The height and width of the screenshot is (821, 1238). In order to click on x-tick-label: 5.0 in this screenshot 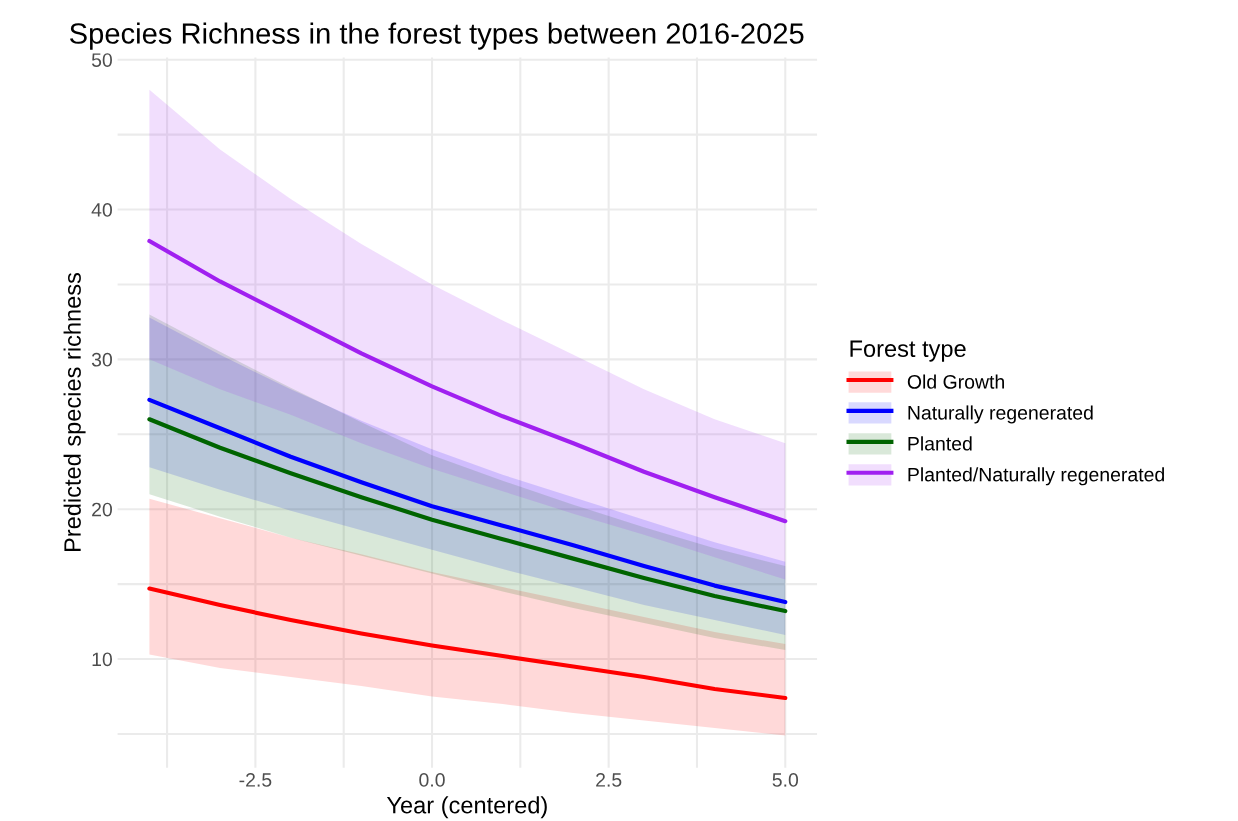, I will do `click(785, 780)`.